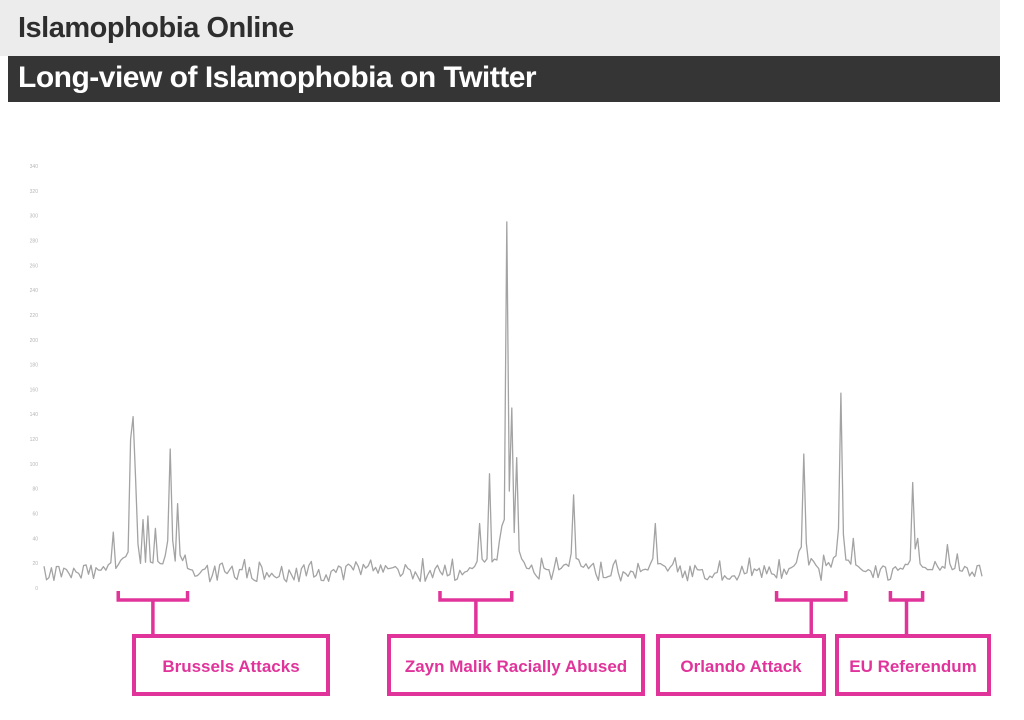 Image resolution: width=1024 pixels, height=720 pixels. Describe the element at coordinates (35, 539) in the screenshot. I see `y-tick-label: 40` at that location.